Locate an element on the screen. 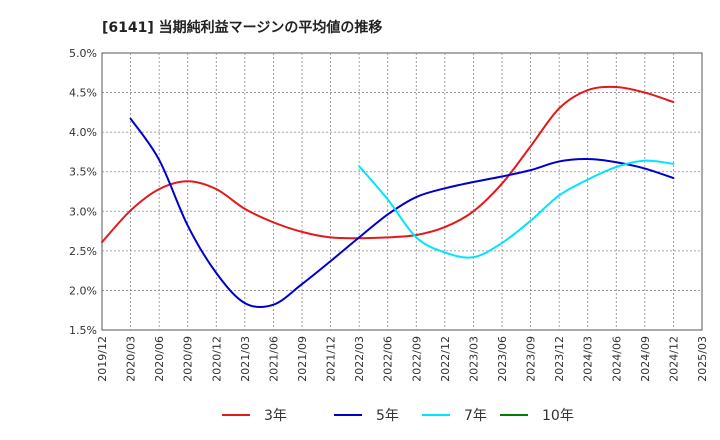 The image size is (720, 440). chart-title: [6141] 当期純利益マージンの平均値の推移 is located at coordinates (242, 27).